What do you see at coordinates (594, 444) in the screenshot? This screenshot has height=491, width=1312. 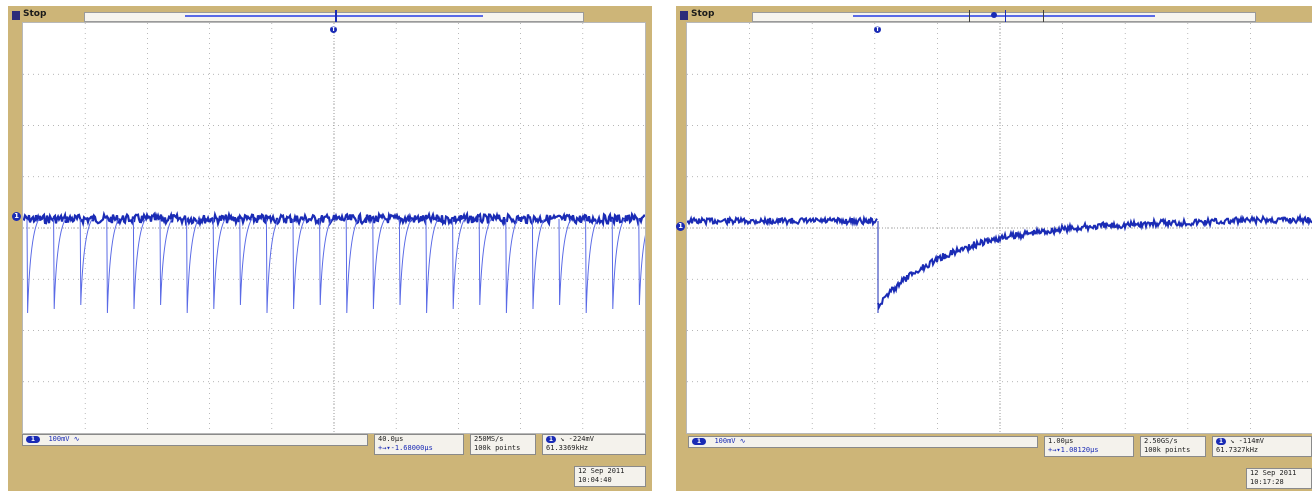 I see `trigger-readout: 1 ↘ -224mV 61.3369kHz` at bounding box center [594, 444].